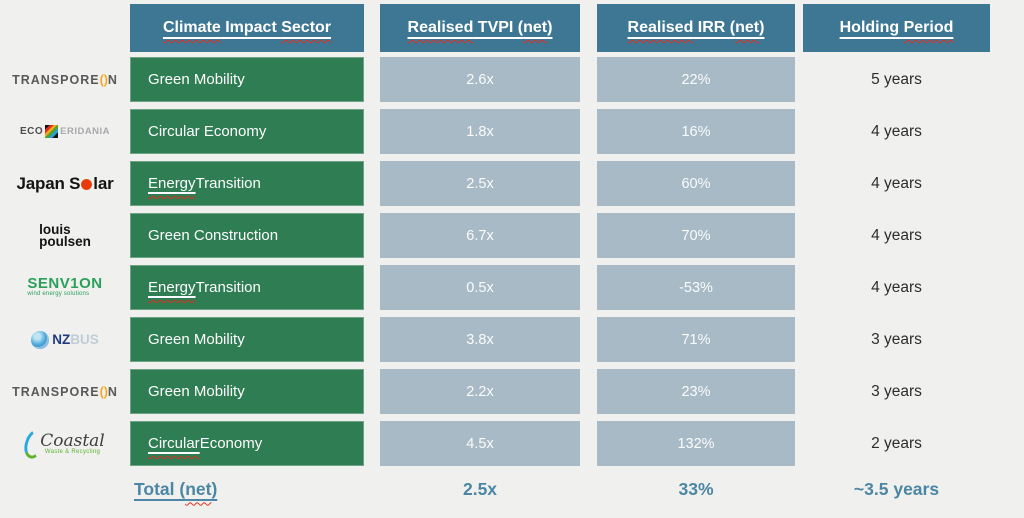 The width and height of the screenshot is (1024, 518). I want to click on irr-cell: 132%, so click(696, 443).